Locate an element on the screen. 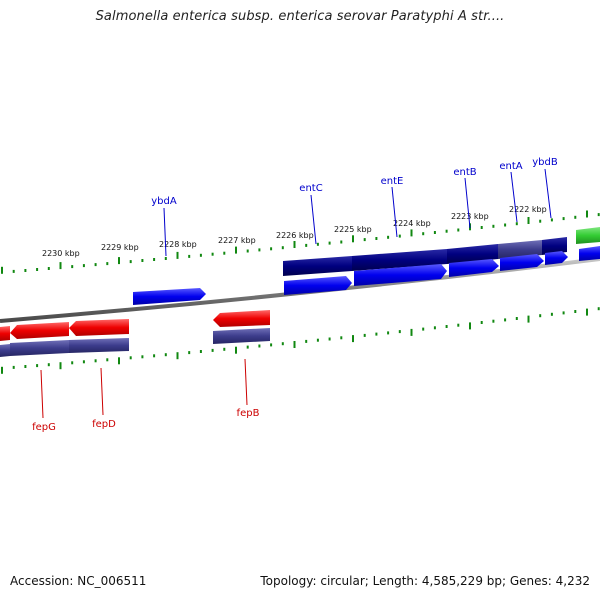  forward-cds-track is located at coordinates (366, 275).